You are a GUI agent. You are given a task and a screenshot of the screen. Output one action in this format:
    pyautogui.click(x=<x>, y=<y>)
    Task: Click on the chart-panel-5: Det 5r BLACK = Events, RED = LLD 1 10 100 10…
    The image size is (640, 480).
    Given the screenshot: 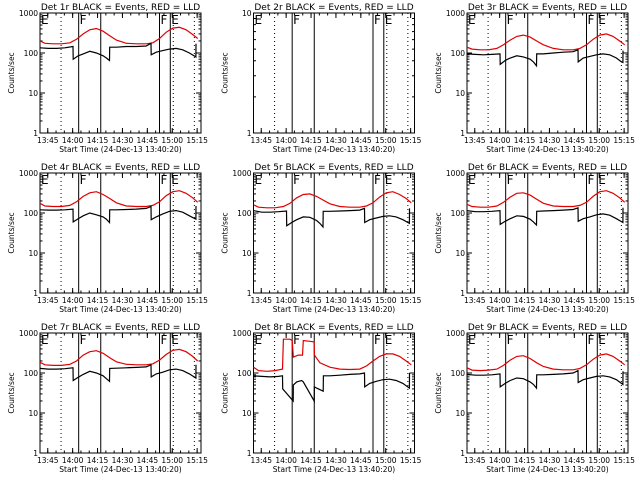 What is the action you would take?
    pyautogui.click(x=321, y=238)
    